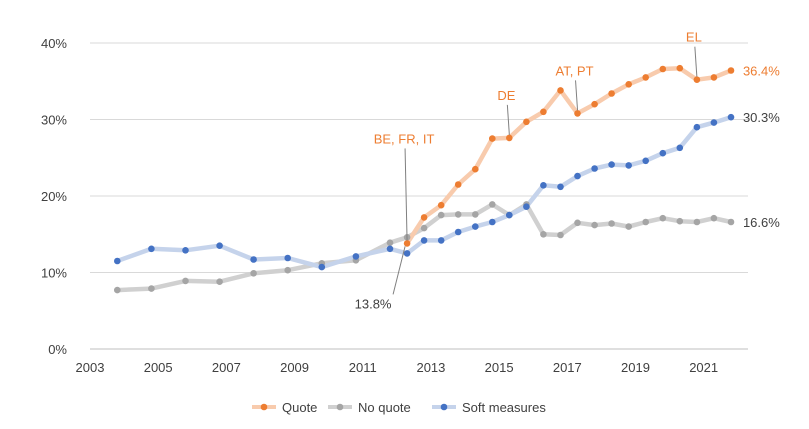 This screenshot has height=429, width=809. Describe the element at coordinates (404, 138) in the screenshot. I see `annotation-label: BE, FR, IT` at that location.